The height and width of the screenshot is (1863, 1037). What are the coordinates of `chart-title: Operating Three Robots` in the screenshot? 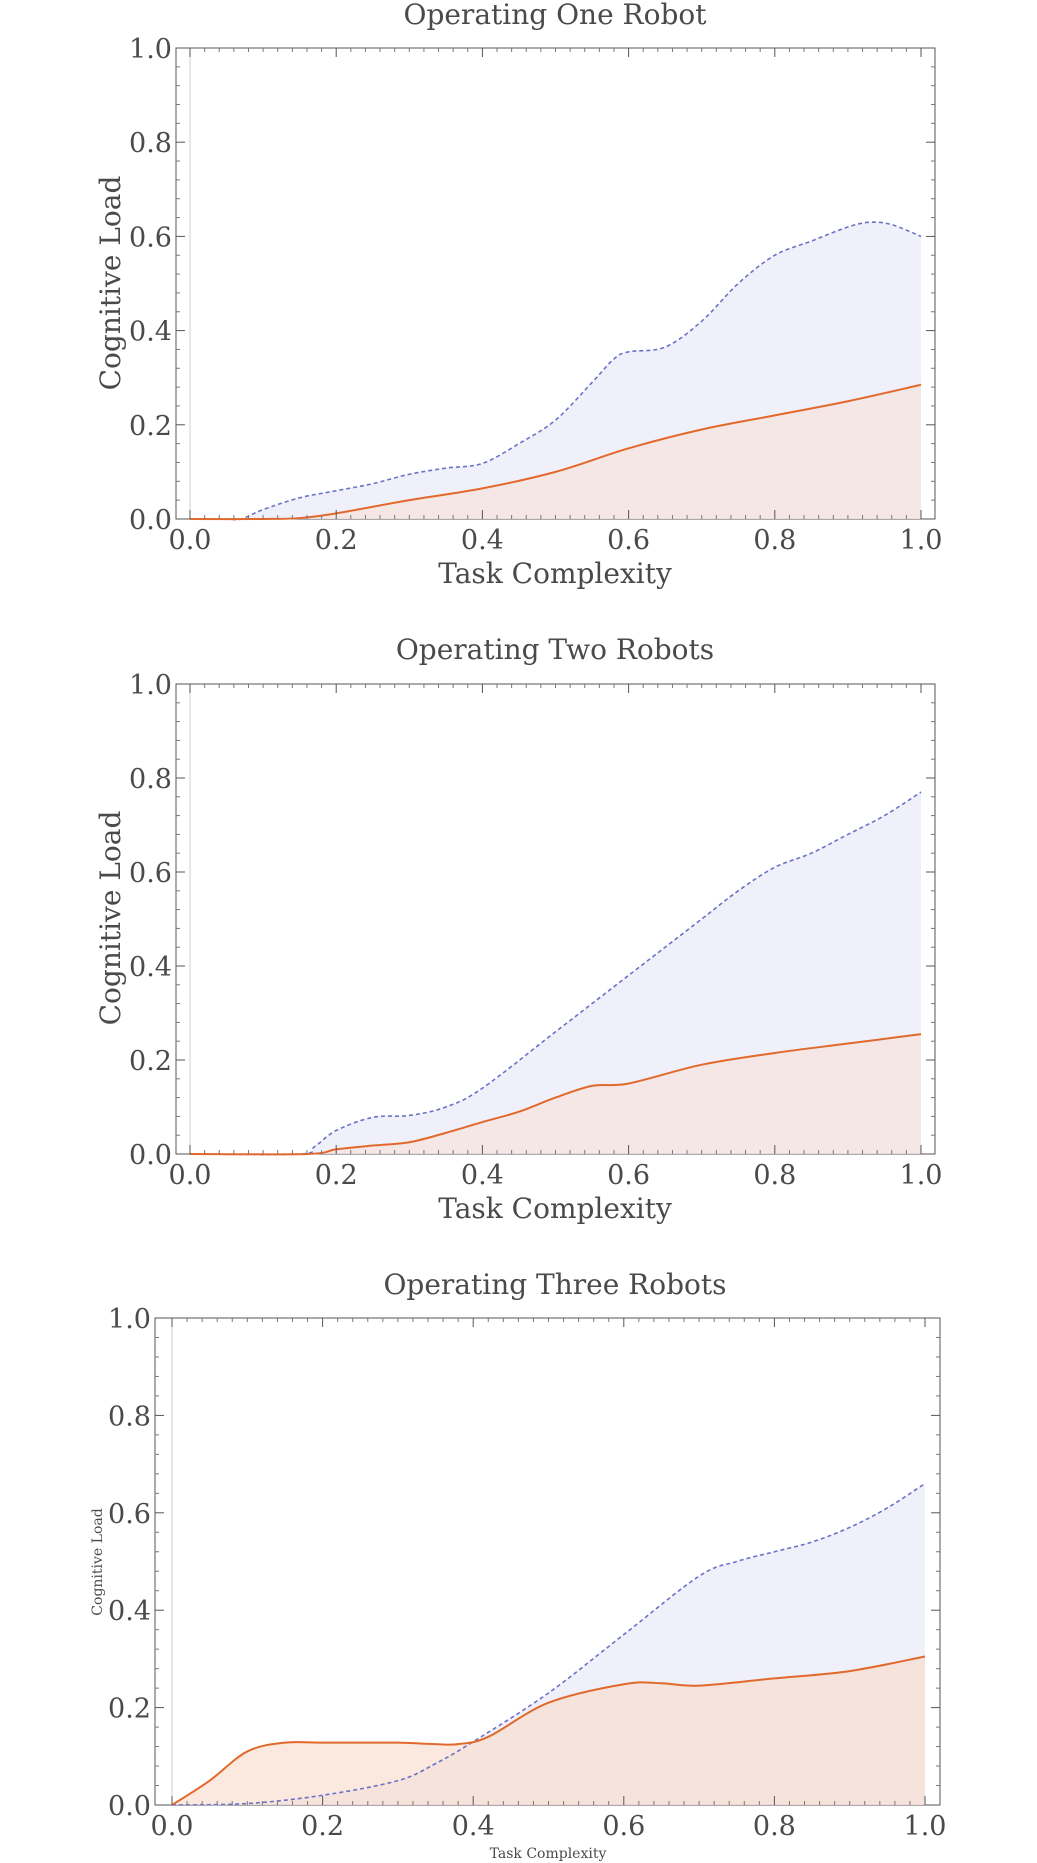 It's located at (554, 1284).